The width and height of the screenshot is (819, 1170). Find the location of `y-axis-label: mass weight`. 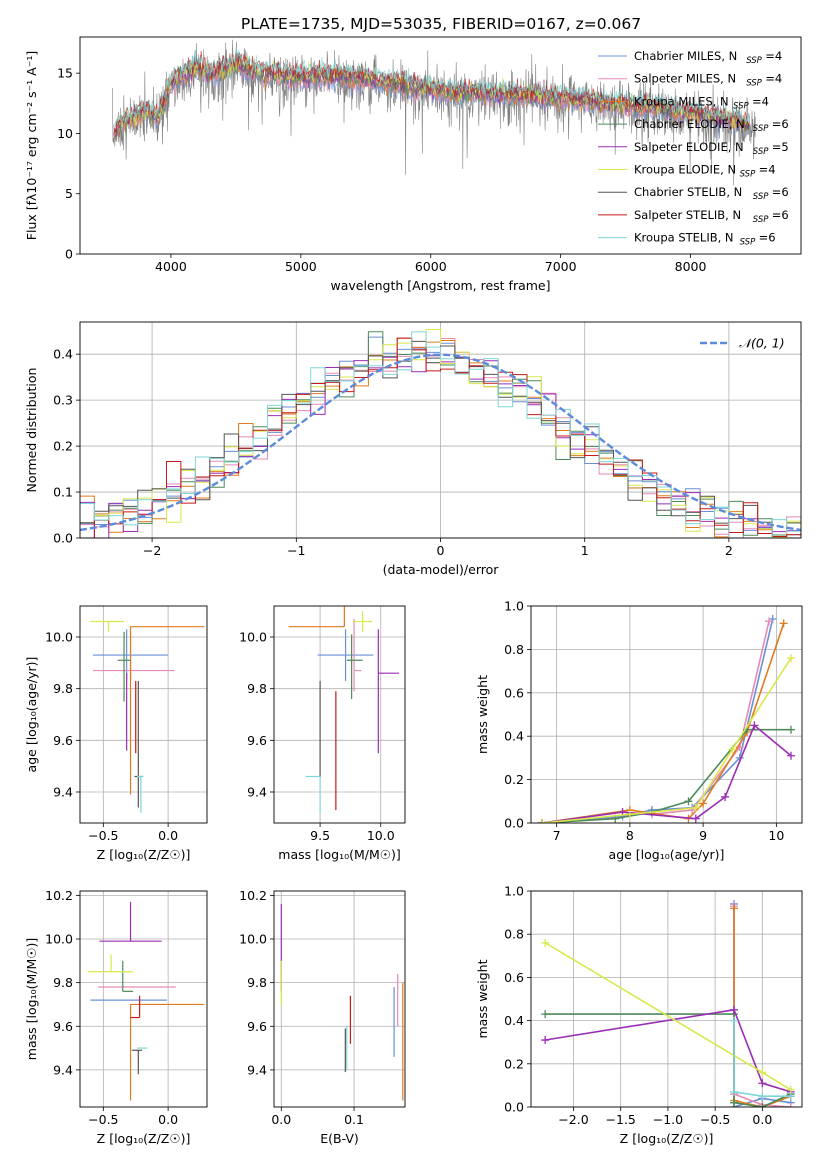

y-axis-label: mass weight is located at coordinates (482, 714).